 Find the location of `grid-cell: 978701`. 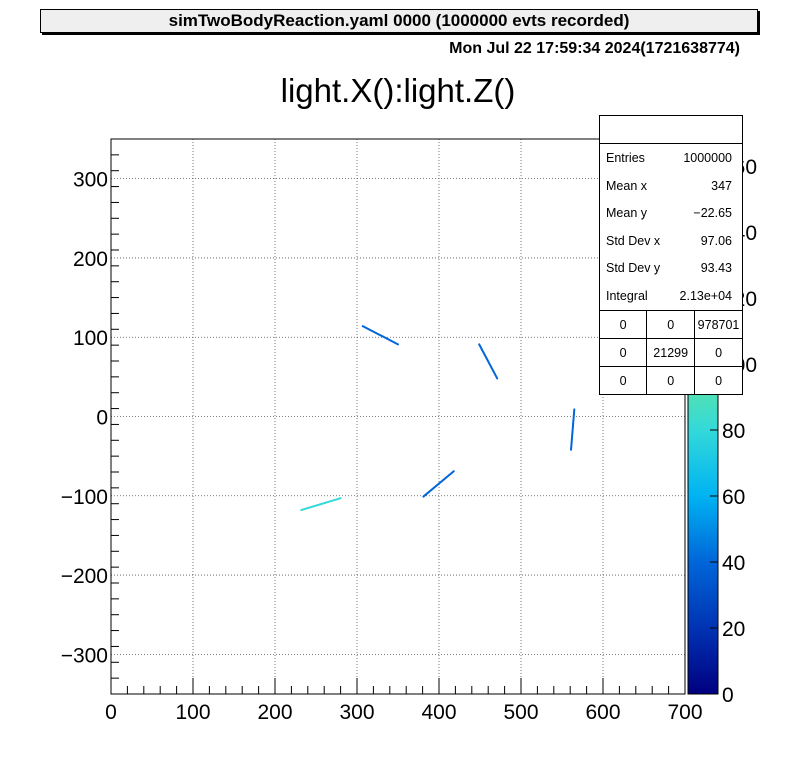

grid-cell: 978701 is located at coordinates (718, 324).